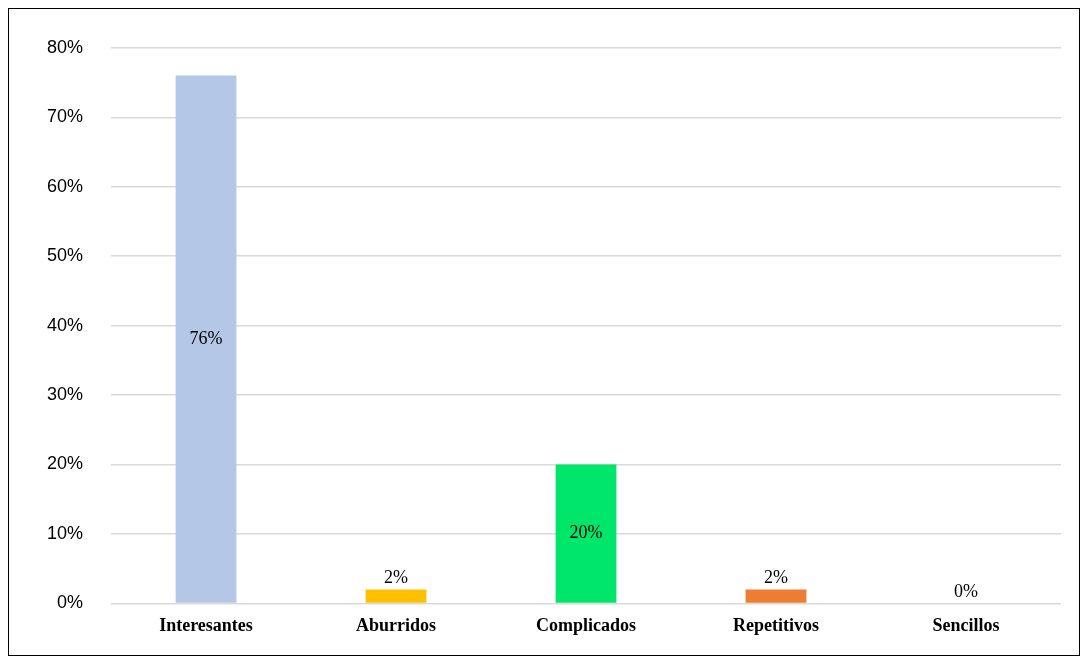  What do you see at coordinates (65, 324) in the screenshot?
I see `y-tick-label: 40%` at bounding box center [65, 324].